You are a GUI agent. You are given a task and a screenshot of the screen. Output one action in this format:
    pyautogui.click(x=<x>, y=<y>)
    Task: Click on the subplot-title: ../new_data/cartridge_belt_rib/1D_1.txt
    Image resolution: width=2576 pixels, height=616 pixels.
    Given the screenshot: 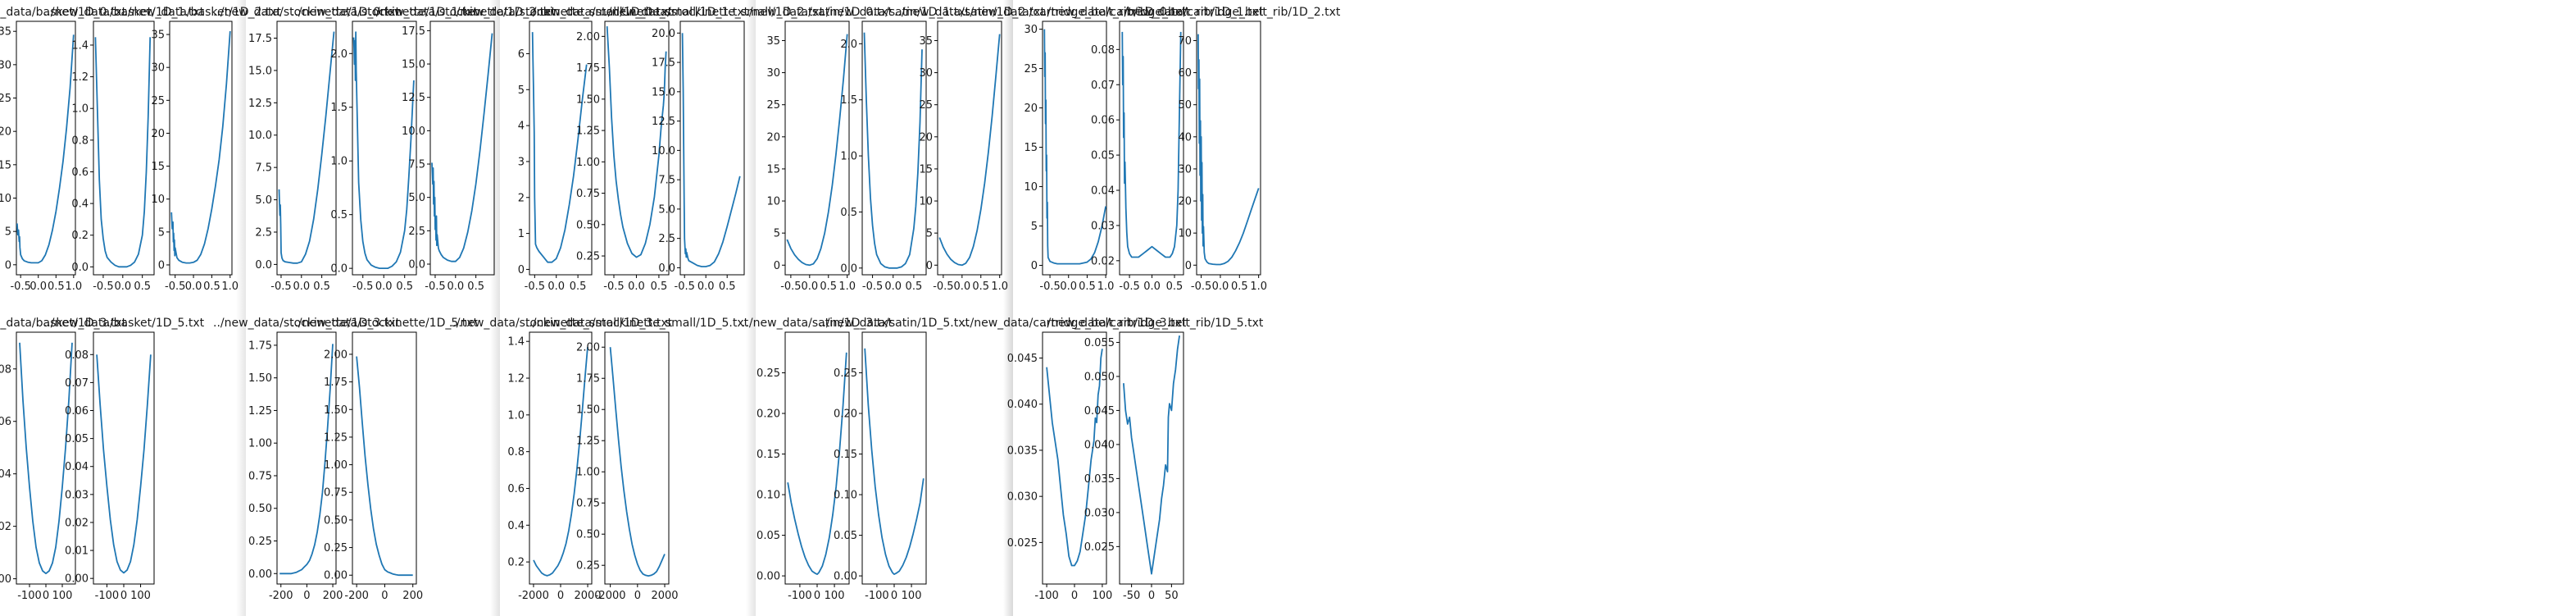 What is the action you would take?
    pyautogui.click(x=1152, y=12)
    